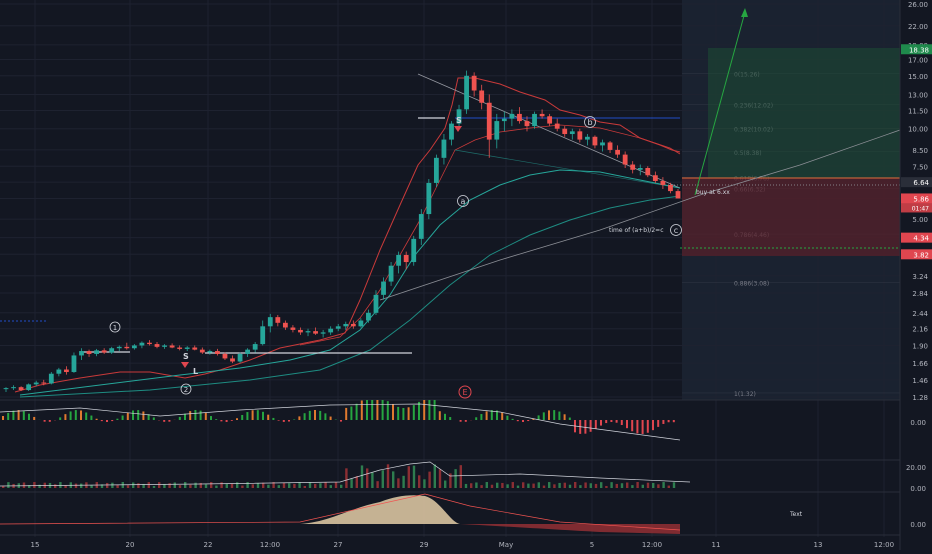 Image resolution: width=932 pixels, height=554 pixels. What do you see at coordinates (713, 192) in the screenshot?
I see `buy-annotation: buy at 6.xx` at bounding box center [713, 192].